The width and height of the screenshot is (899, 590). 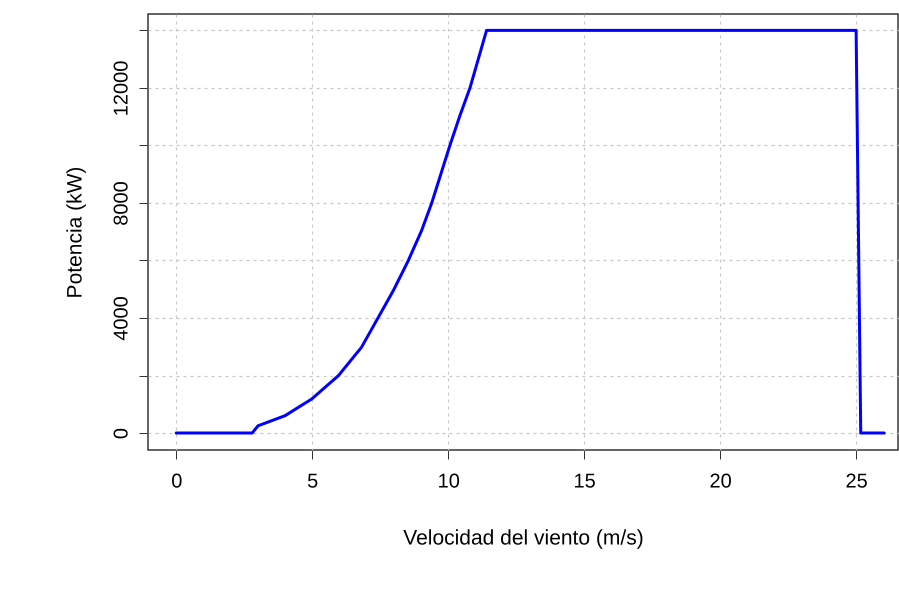 I want to click on y-tick-label: 4000, so click(x=121, y=318).